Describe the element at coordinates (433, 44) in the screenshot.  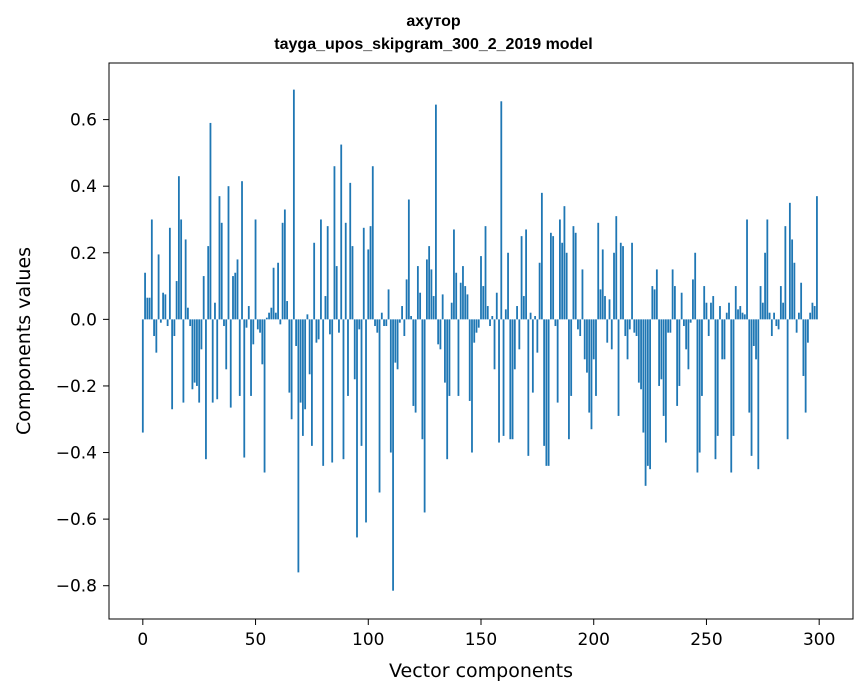
I see `chart-subtitle: tayga_upos_skipgram_300_2_2019 model` at that location.